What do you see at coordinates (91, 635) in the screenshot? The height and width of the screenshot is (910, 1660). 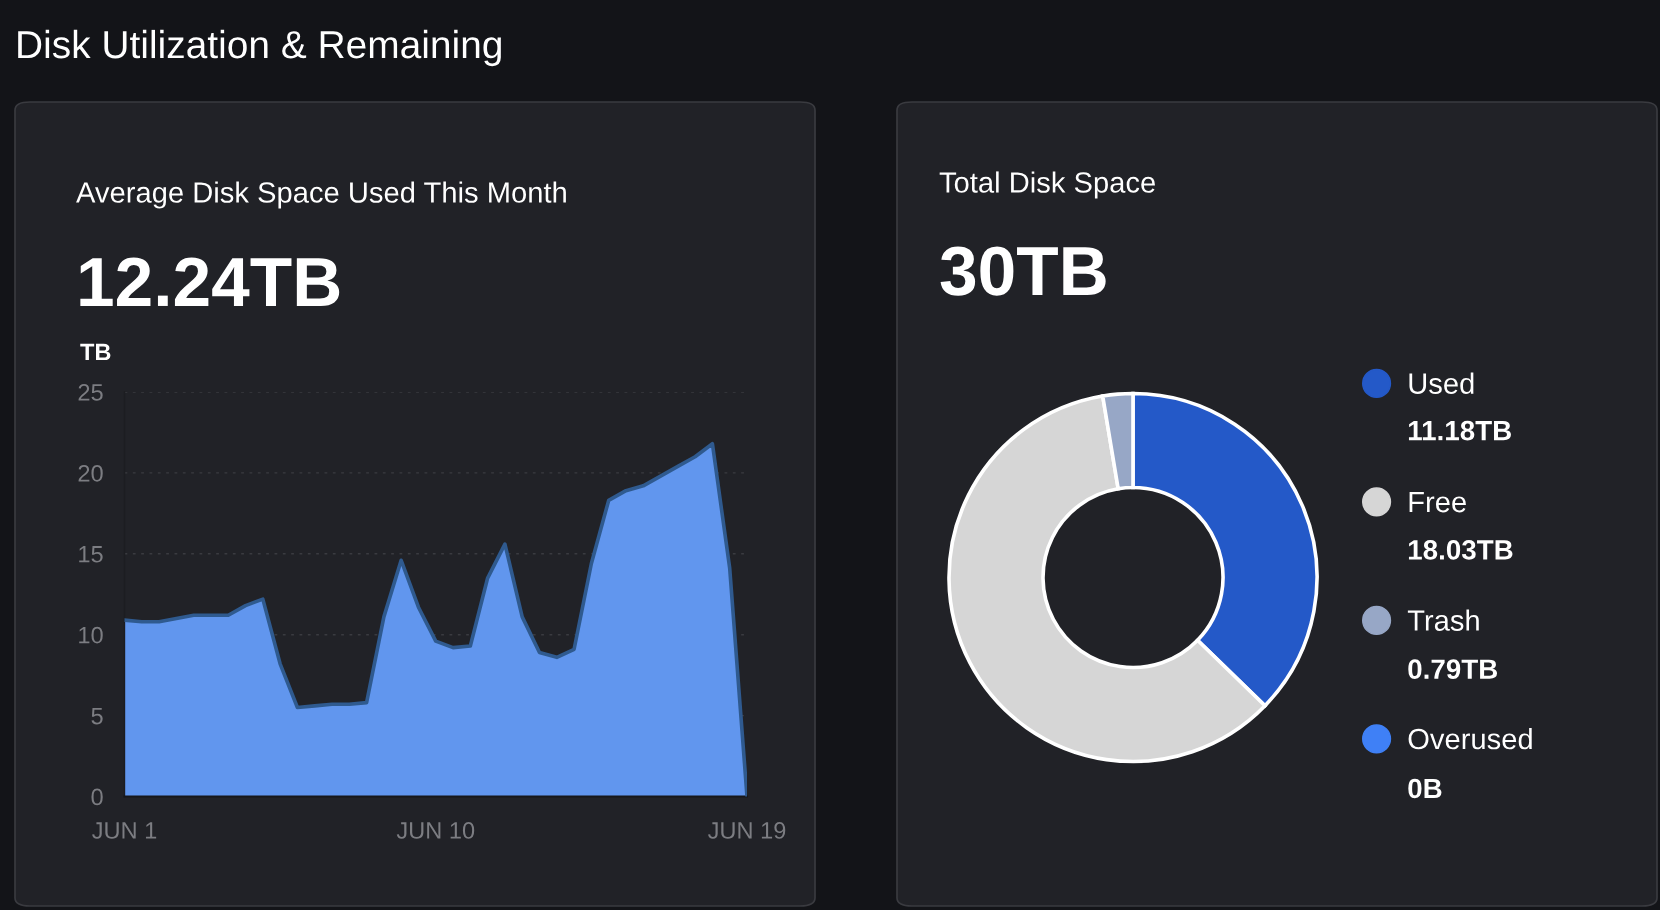 I see `y-tick-label: 10` at bounding box center [91, 635].